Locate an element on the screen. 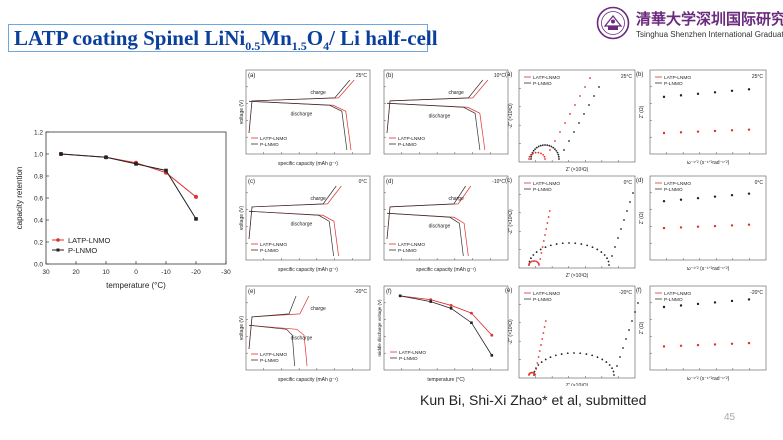 The image size is (783, 440). charge-curve is located at coordinates (426, 212).